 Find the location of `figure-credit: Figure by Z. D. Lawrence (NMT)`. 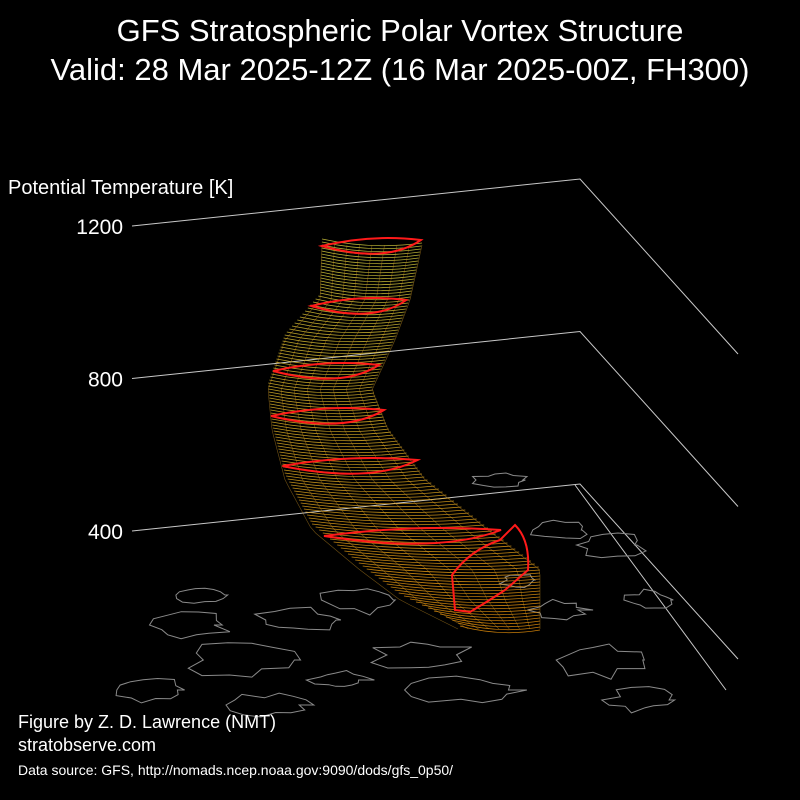

figure-credit: Figure by Z. D. Lawrence (NMT) is located at coordinates (147, 722).